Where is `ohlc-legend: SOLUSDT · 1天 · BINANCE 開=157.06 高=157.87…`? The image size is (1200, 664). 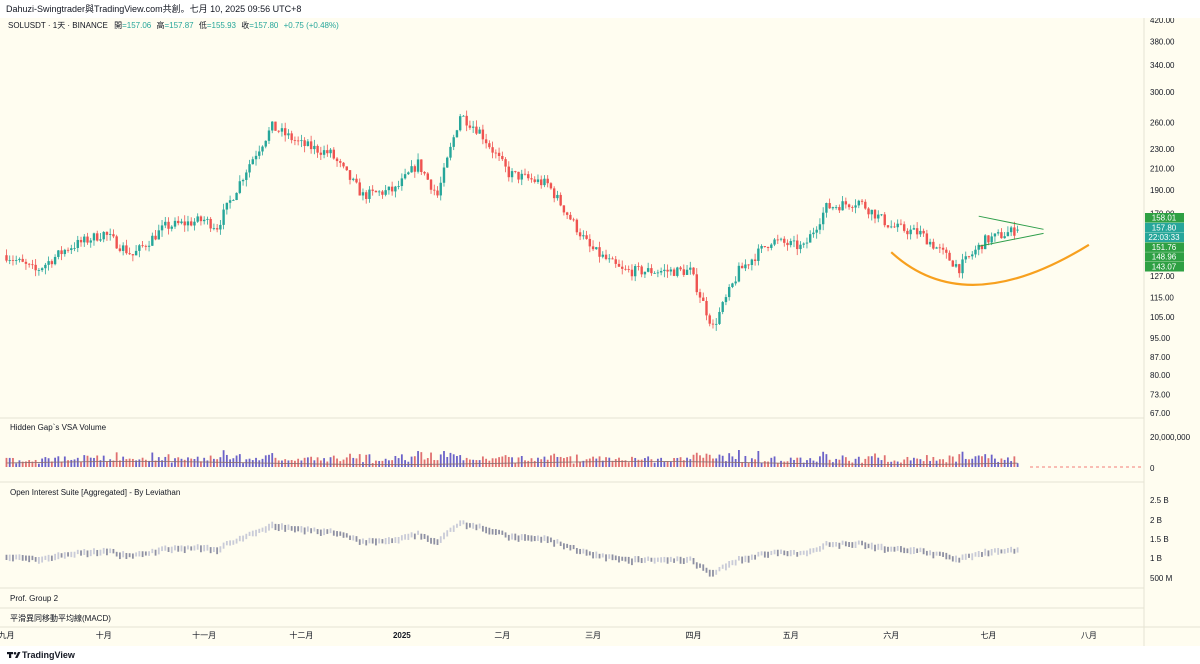
ohlc-legend: SOLUSDT · 1天 · BINANCE 開=157.06 高=157.87… is located at coordinates (173, 25).